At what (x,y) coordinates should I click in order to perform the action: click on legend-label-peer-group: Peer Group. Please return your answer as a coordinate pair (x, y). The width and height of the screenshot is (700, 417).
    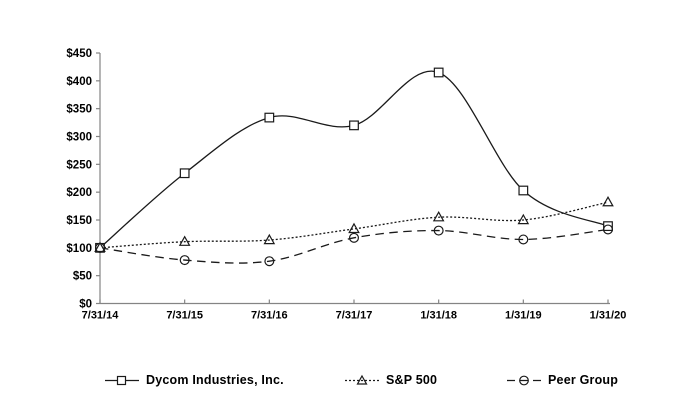
    Looking at the image, I should click on (583, 380).